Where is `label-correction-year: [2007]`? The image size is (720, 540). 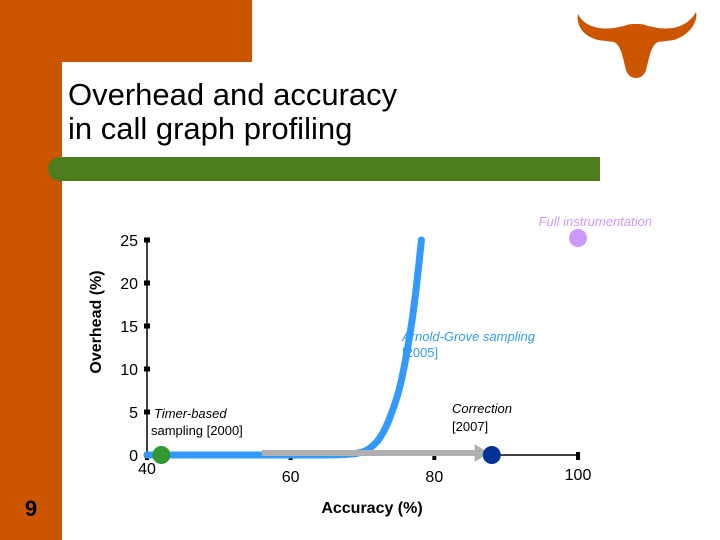
label-correction-year: [2007] is located at coordinates (470, 426).